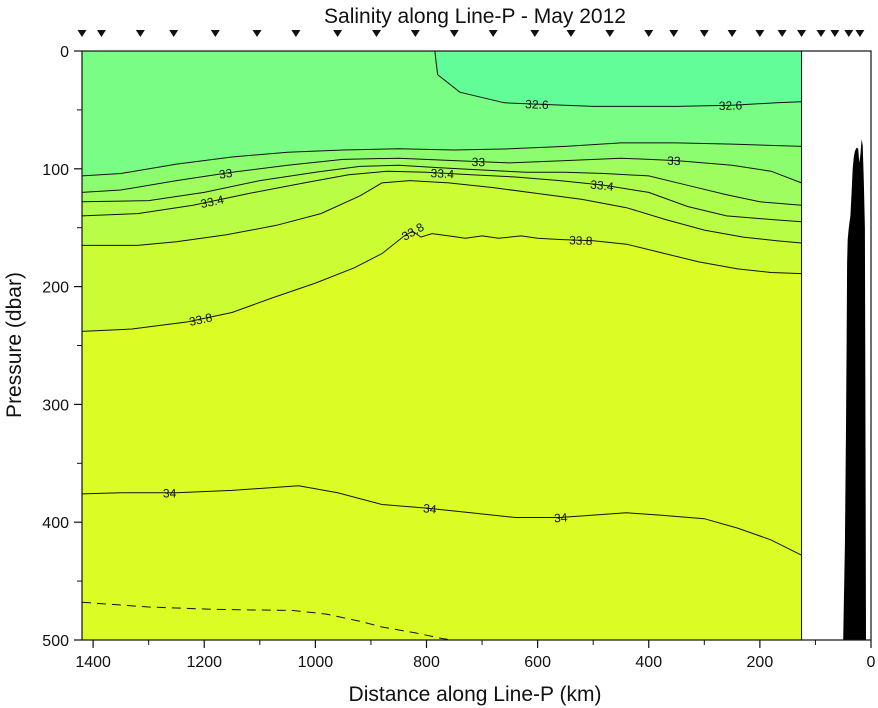 The image size is (878, 708). Describe the element at coordinates (475, 16) in the screenshot. I see `chart-title: Salinity along Line-P - May 2012` at that location.